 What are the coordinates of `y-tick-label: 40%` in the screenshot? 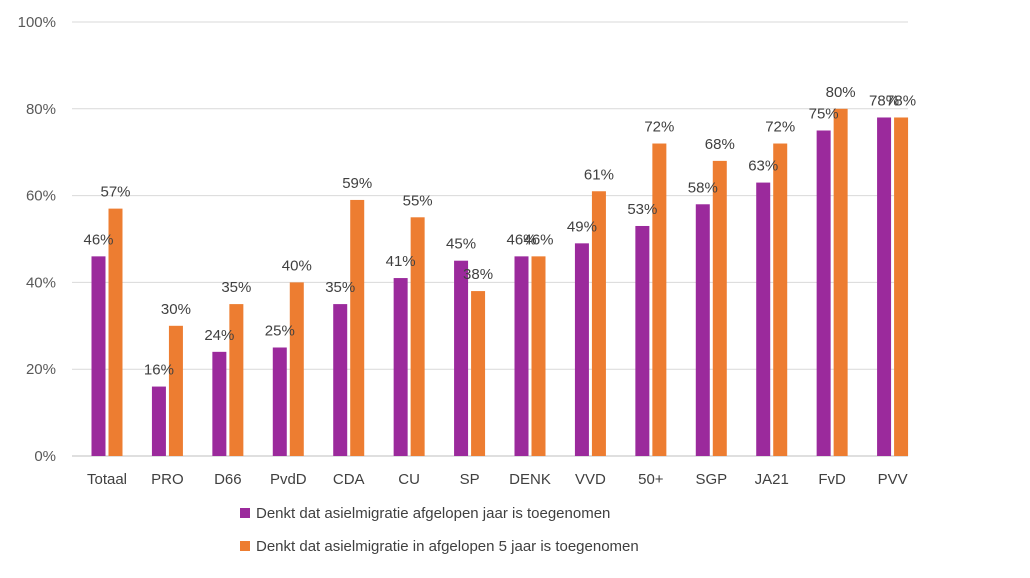 It's located at (41, 282).